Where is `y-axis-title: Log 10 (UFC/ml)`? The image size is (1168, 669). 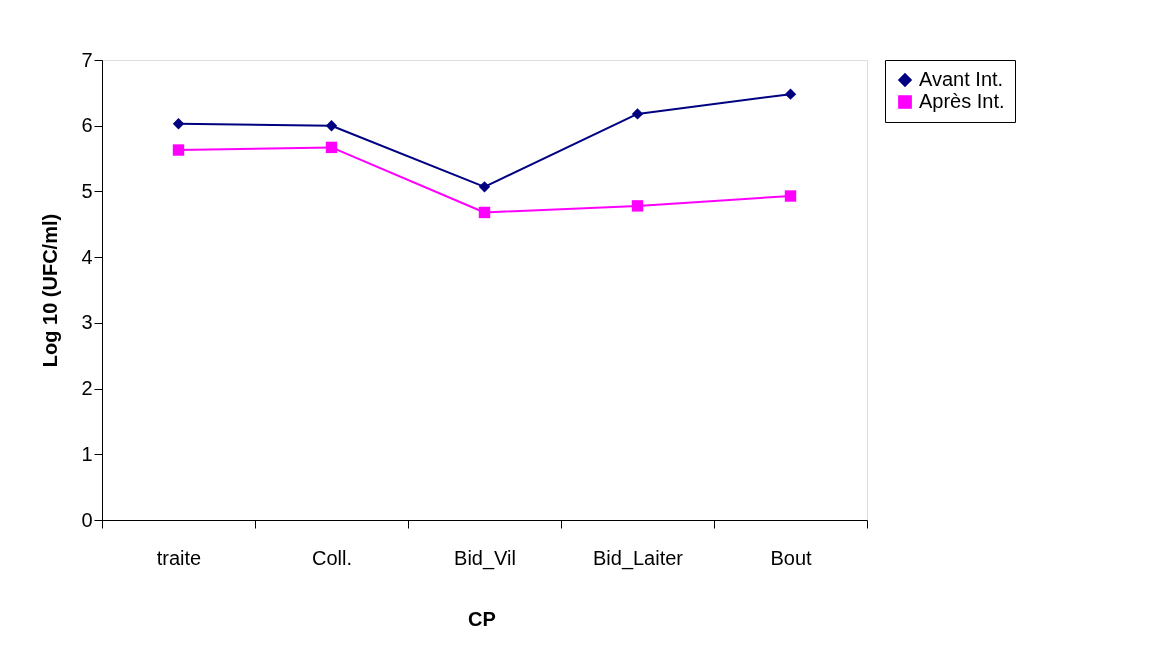
y-axis-title: Log 10 (UFC/ml) is located at coordinates (50, 290).